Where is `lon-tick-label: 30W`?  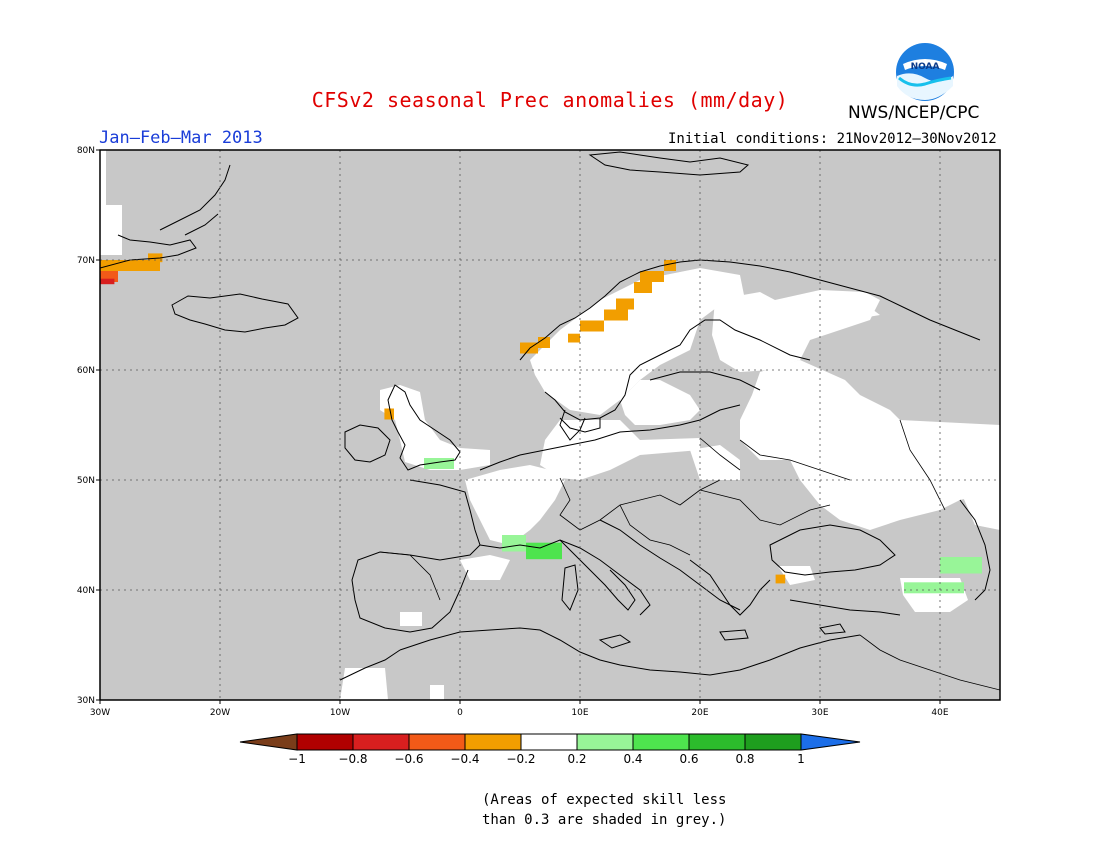
lon-tick-label: 30W is located at coordinates (100, 713).